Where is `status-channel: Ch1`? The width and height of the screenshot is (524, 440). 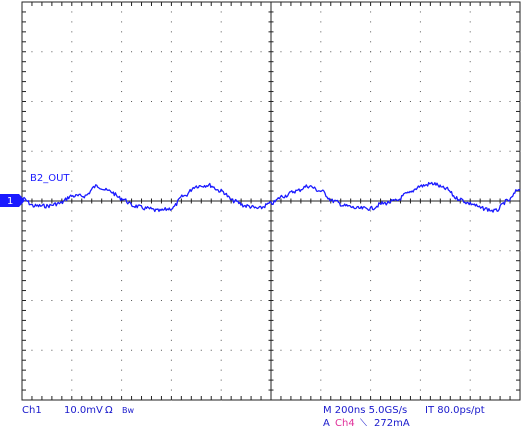 status-channel: Ch1 is located at coordinates (32, 410).